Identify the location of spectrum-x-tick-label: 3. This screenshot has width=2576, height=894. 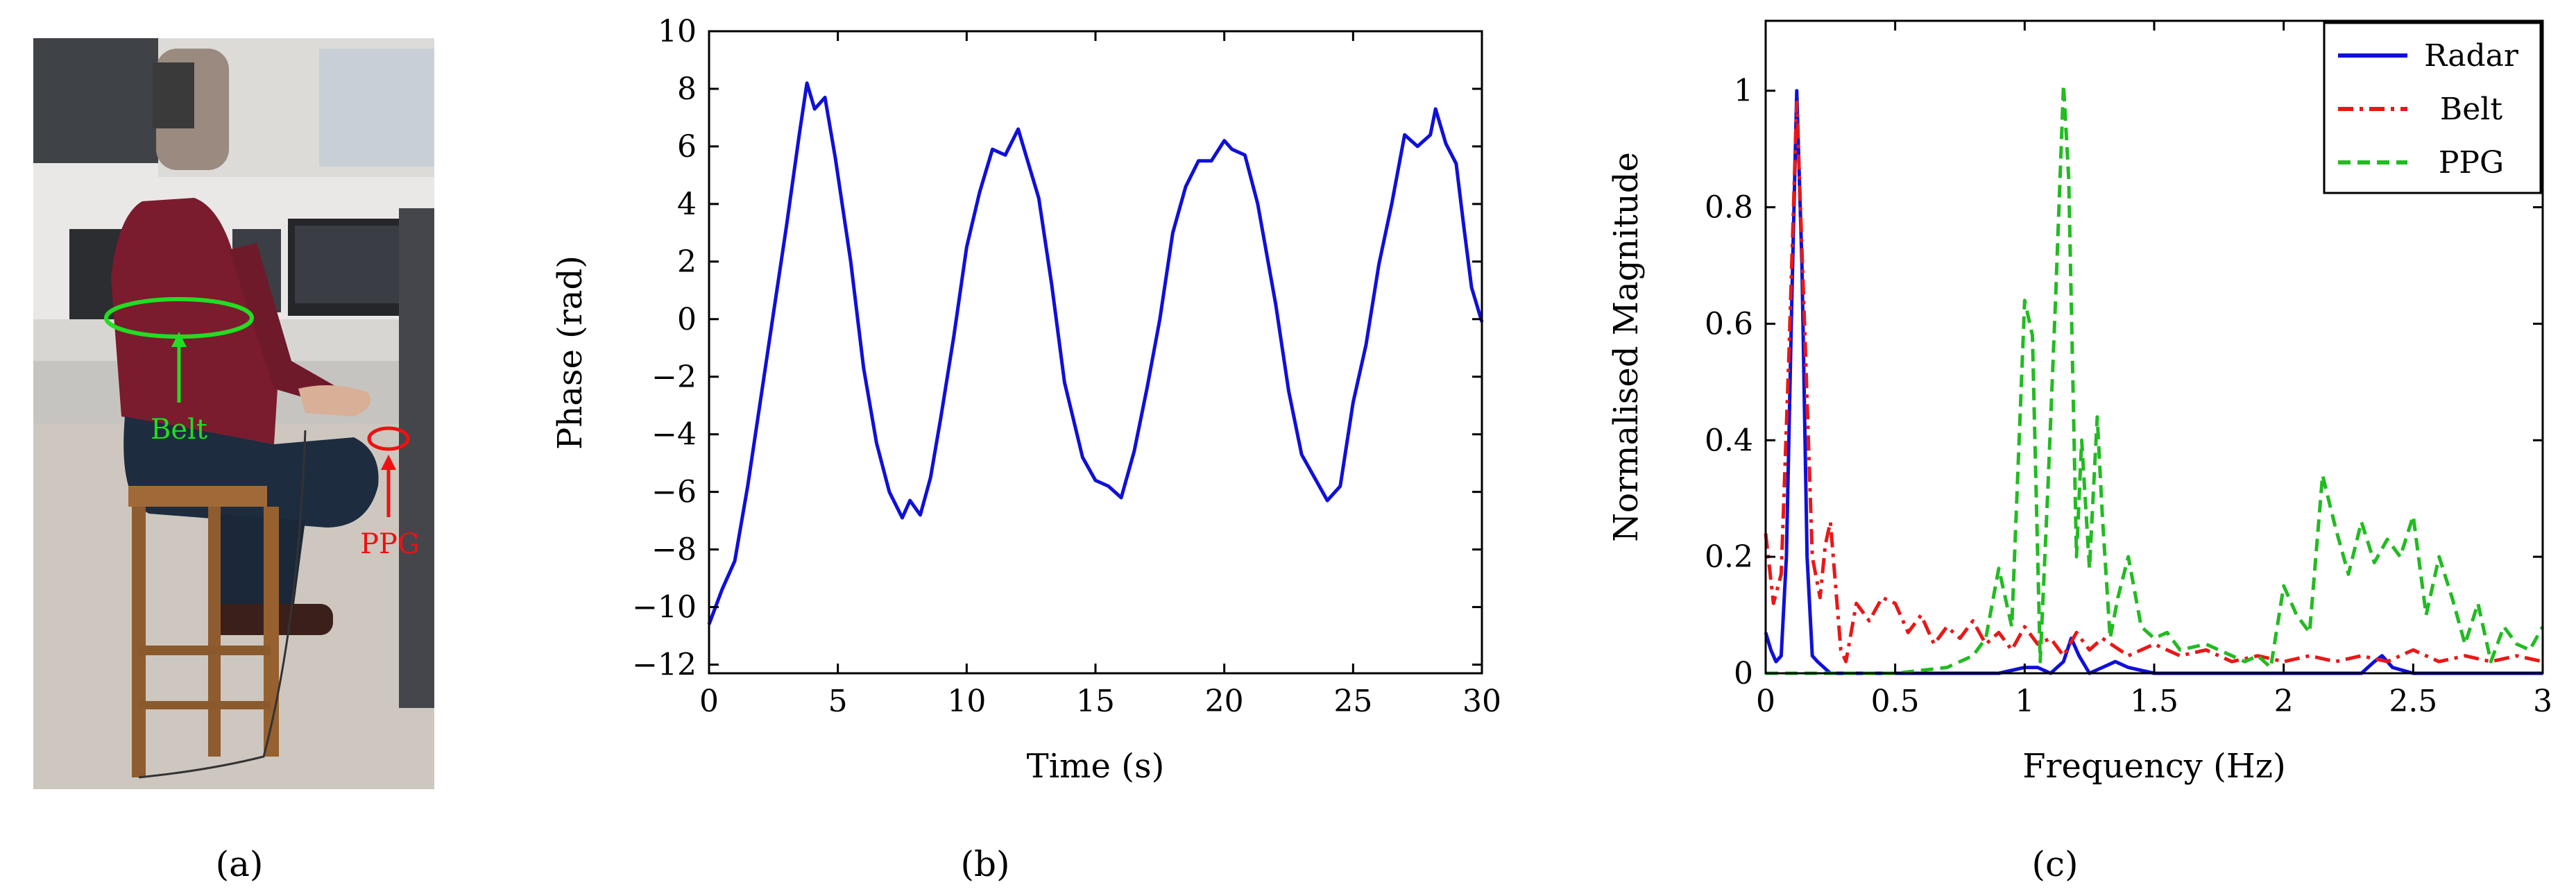
(2542, 701).